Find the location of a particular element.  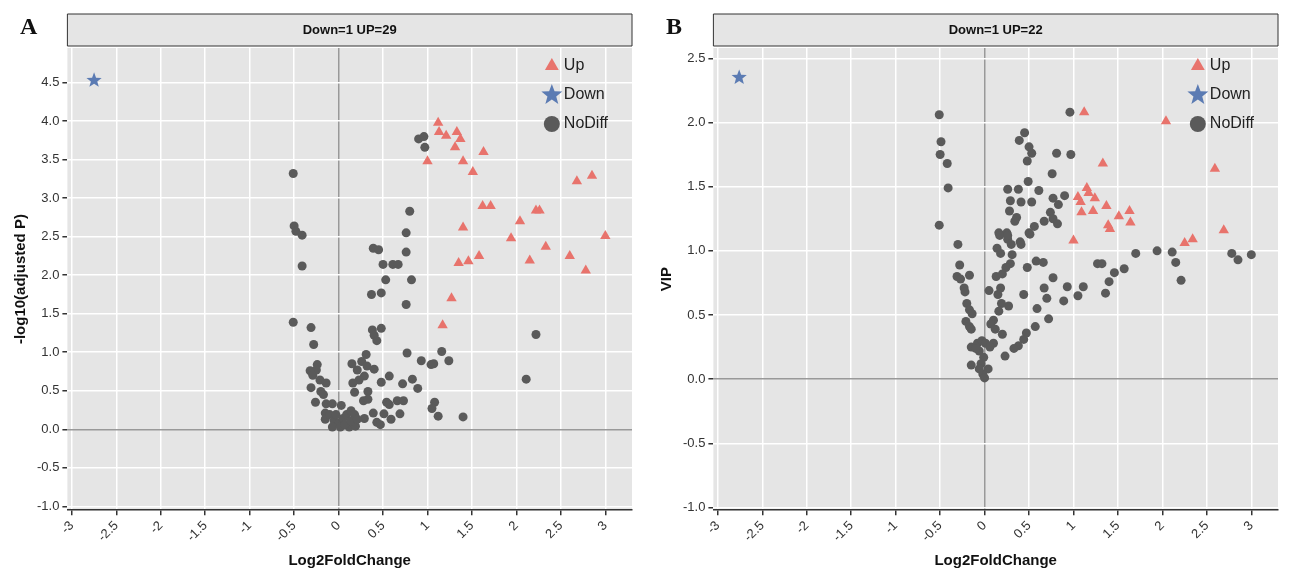

y-tick-label: 3.5 is located at coordinates (50, 159).